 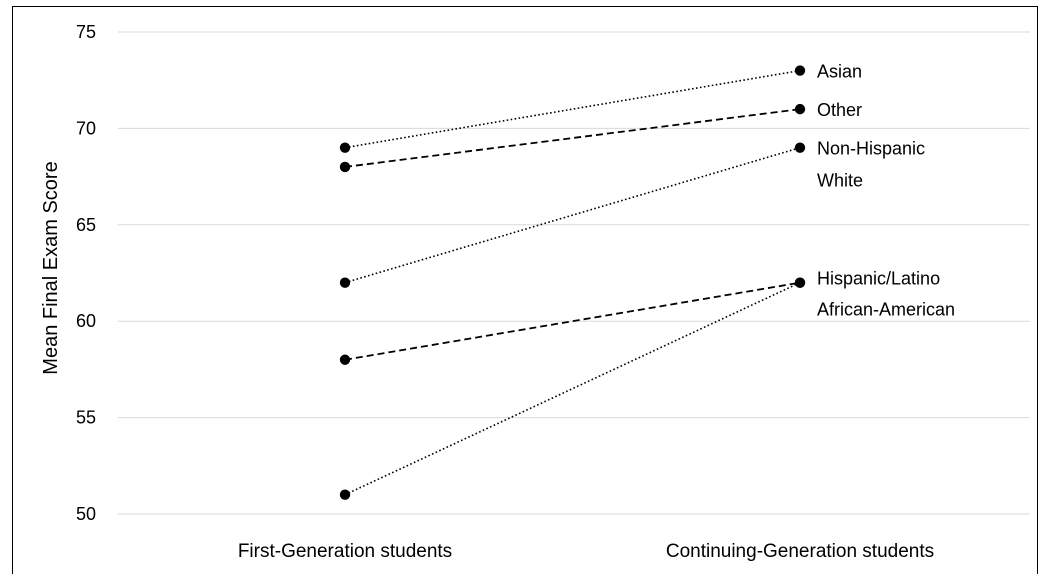 What do you see at coordinates (839, 110) in the screenshot?
I see `series-label-other: Other` at bounding box center [839, 110].